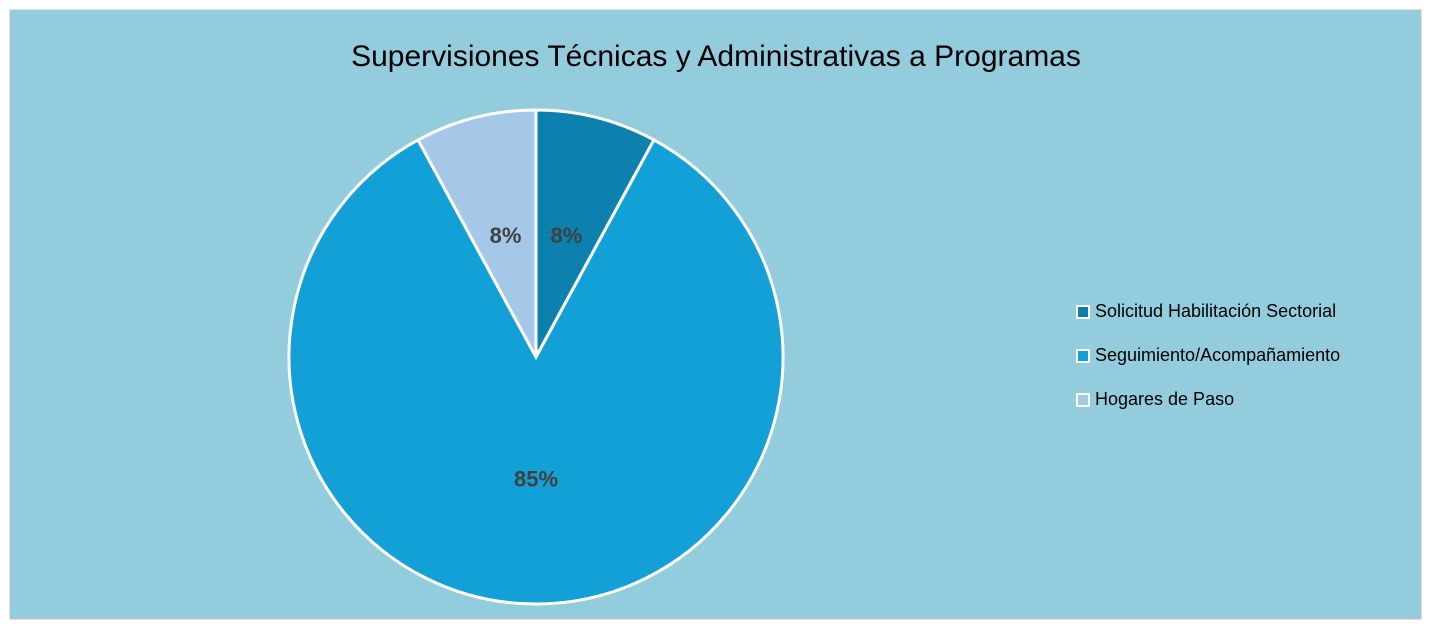  Describe the element at coordinates (1217, 355) in the screenshot. I see `legend-label: Seguimiento/Acompañamiento` at that location.